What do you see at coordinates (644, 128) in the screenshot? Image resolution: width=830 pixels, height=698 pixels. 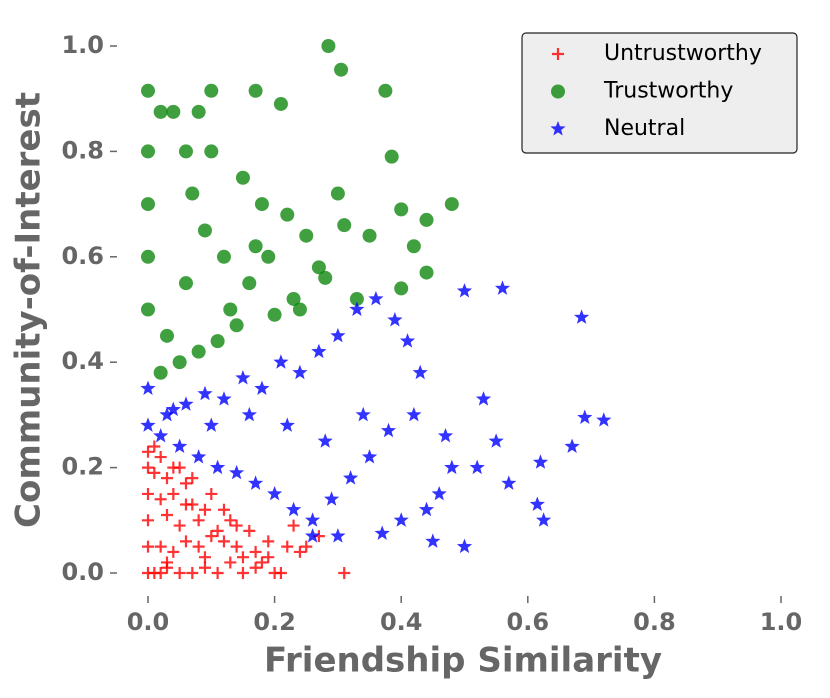 I see `legend-label: Neutral` at bounding box center [644, 128].